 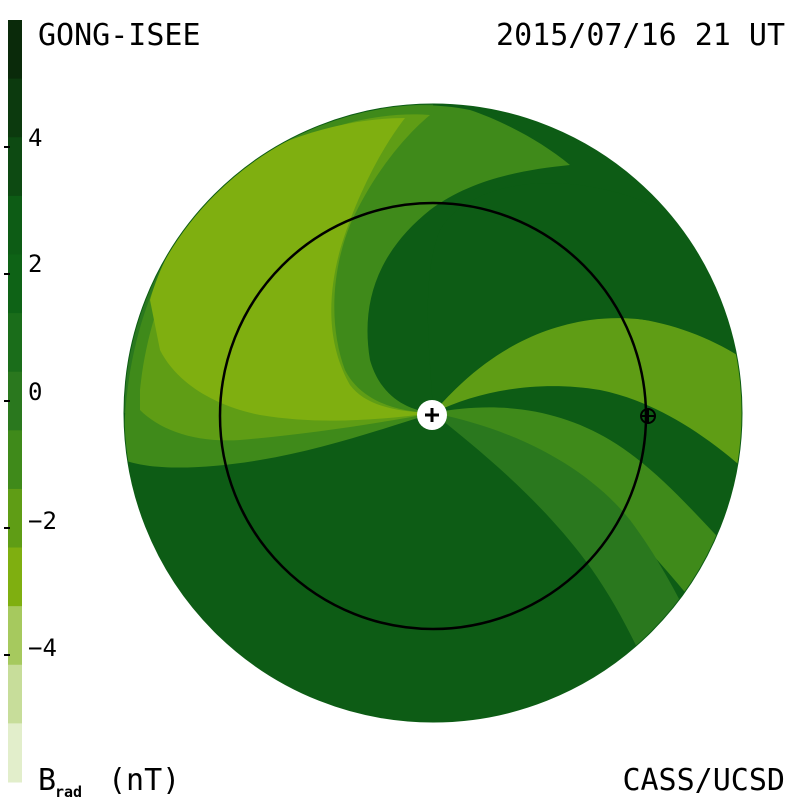 I want to click on earth-icon, so click(x=648, y=416).